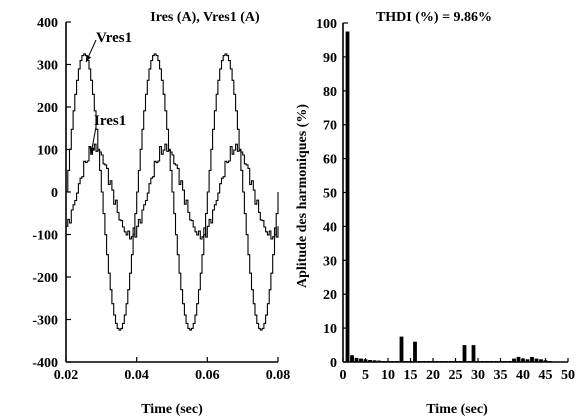  Describe the element at coordinates (330, 58) in the screenshot. I see `right-y-tick-label: 90` at that location.